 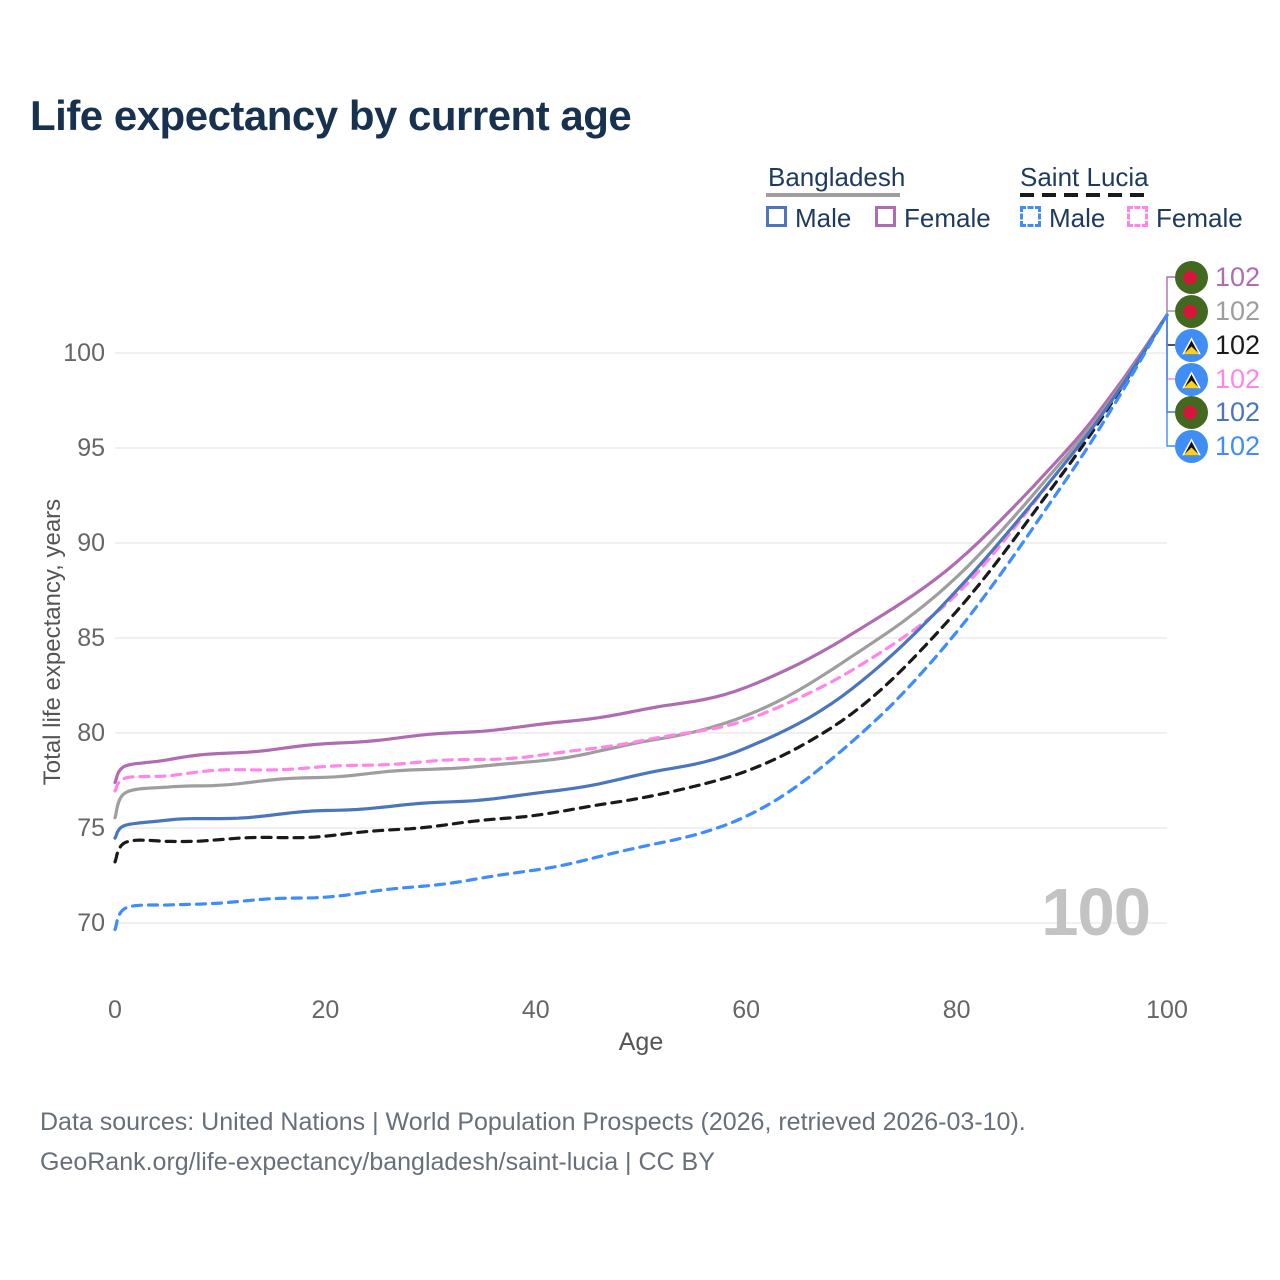 I want to click on legend-label-bangladesh-female: Female, so click(x=947, y=218).